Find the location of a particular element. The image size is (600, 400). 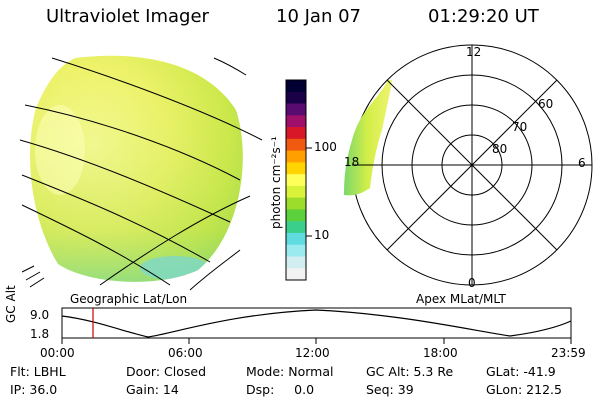

info-glon: GLon: 212.5 is located at coordinates (524, 389).